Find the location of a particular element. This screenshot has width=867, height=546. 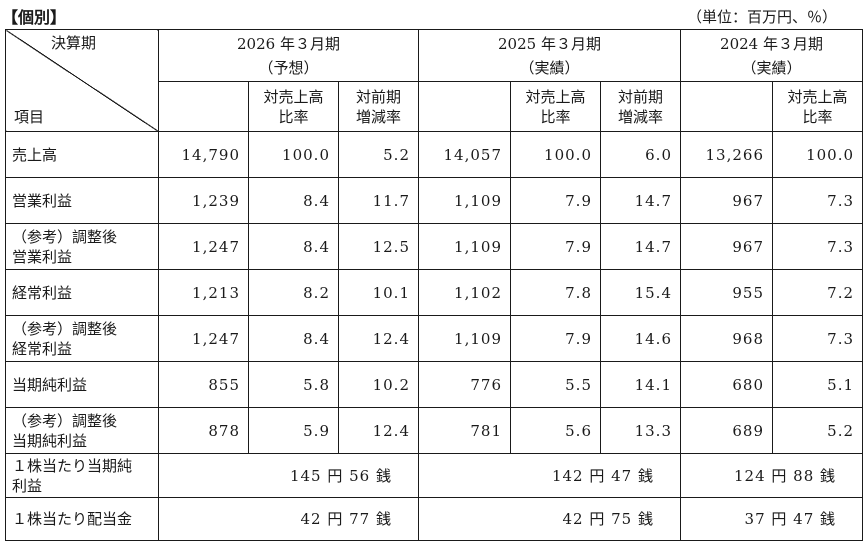

cell-2026-value: 1,239 is located at coordinates (203, 200).